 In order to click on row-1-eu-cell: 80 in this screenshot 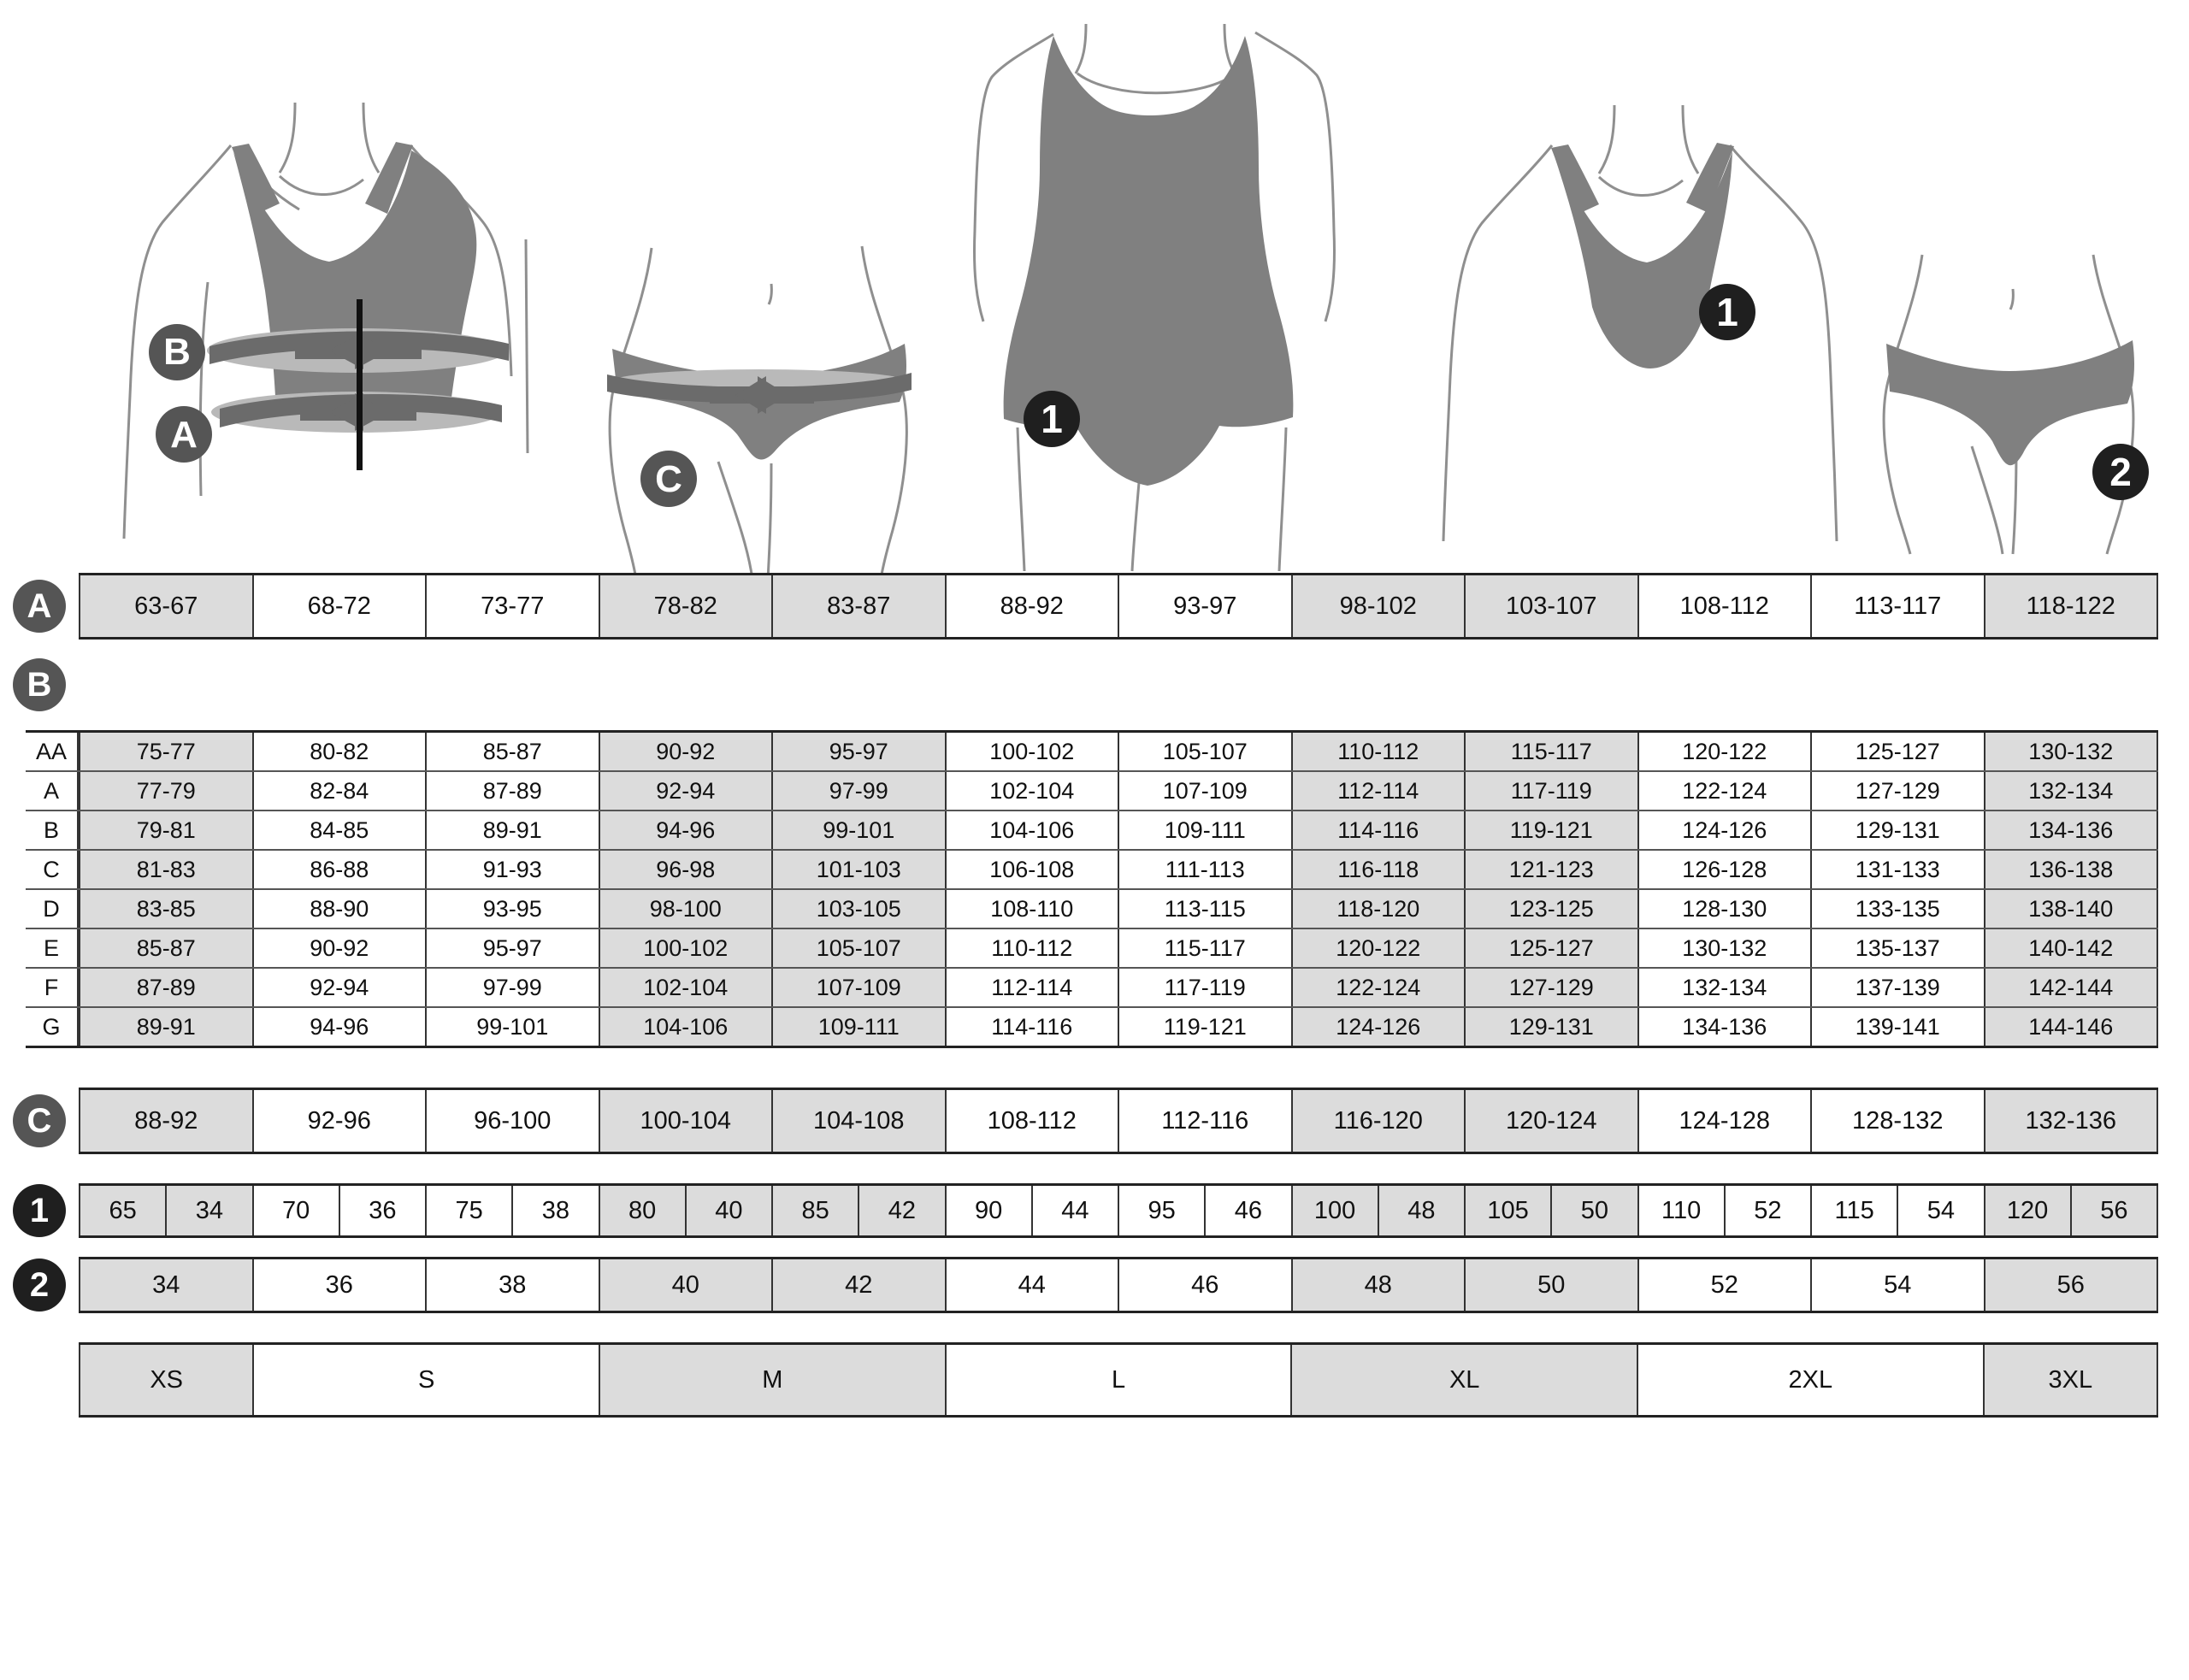, I will do `click(642, 1210)`.